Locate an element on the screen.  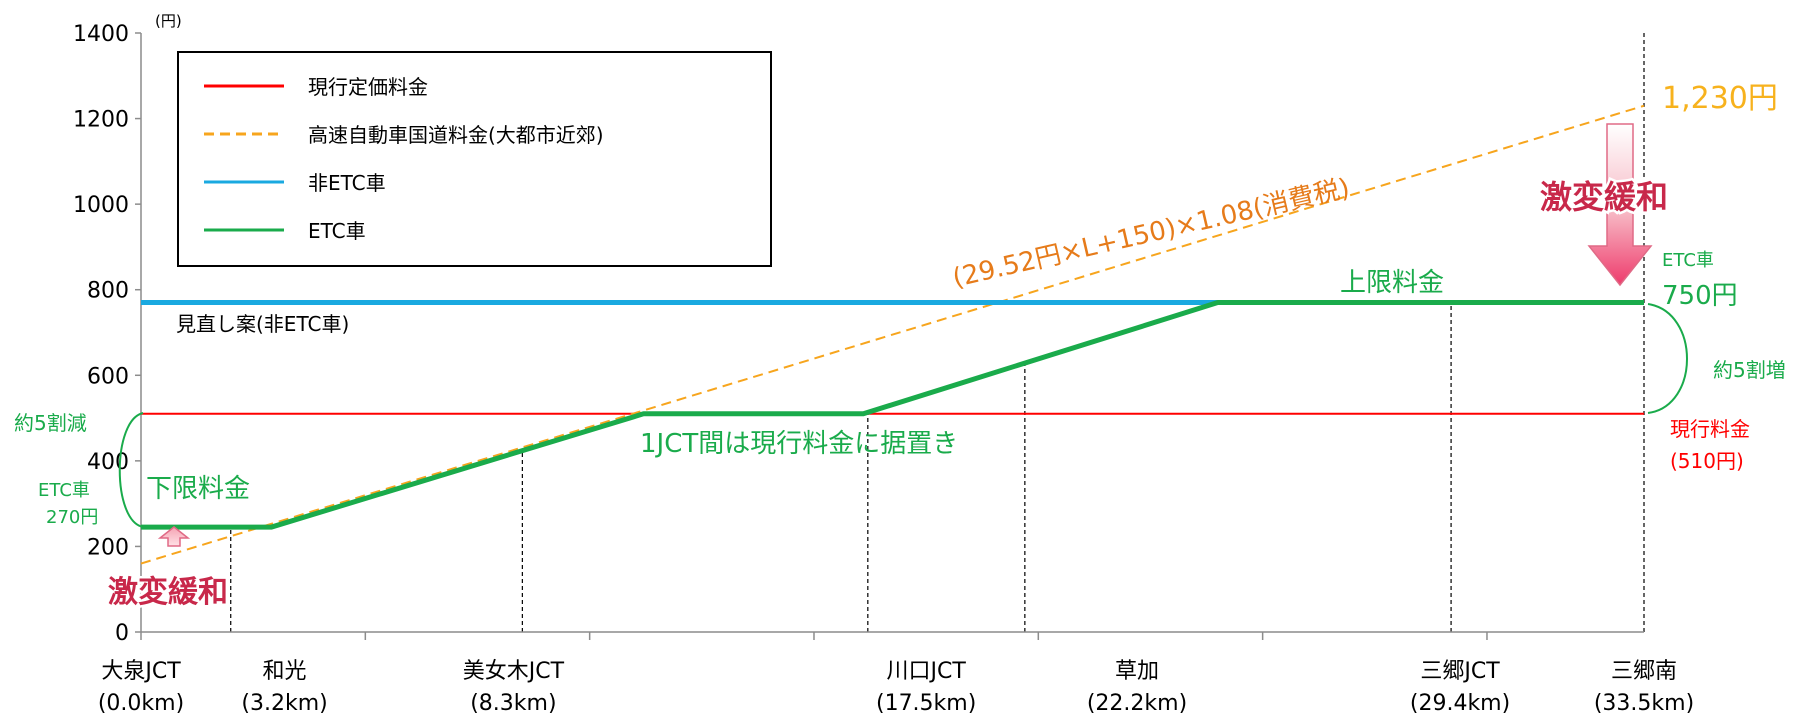
mitigation-label-left: 激変緩和 is located at coordinates (168, 592).